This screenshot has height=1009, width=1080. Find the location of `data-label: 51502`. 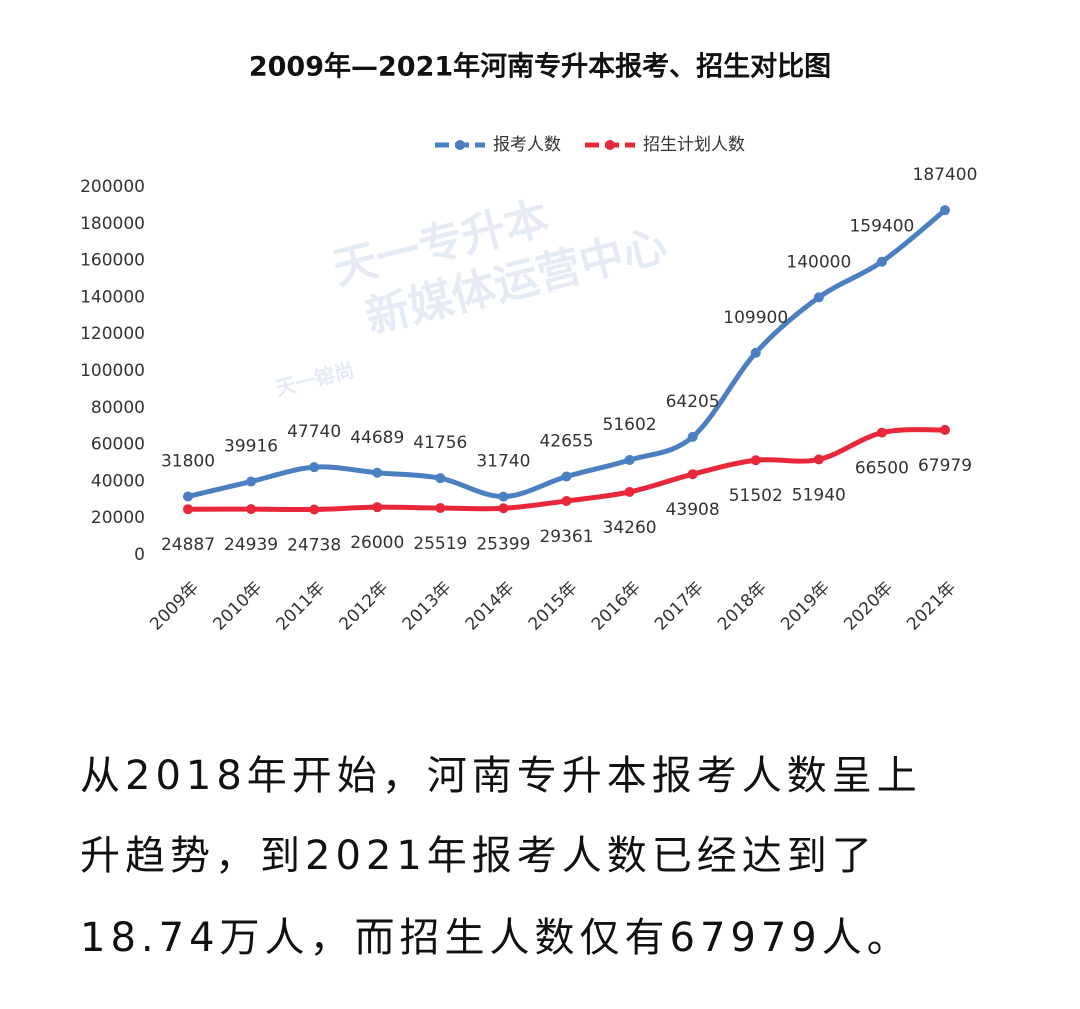

data-label: 51502 is located at coordinates (756, 496).